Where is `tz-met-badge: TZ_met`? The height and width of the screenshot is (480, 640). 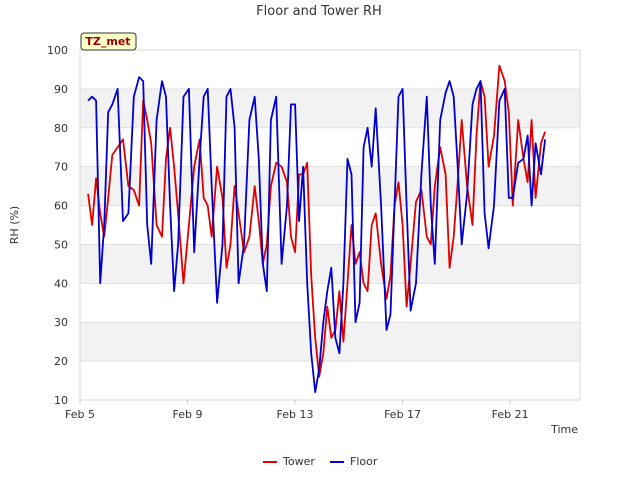
tz-met-badge: TZ_met is located at coordinates (108, 41).